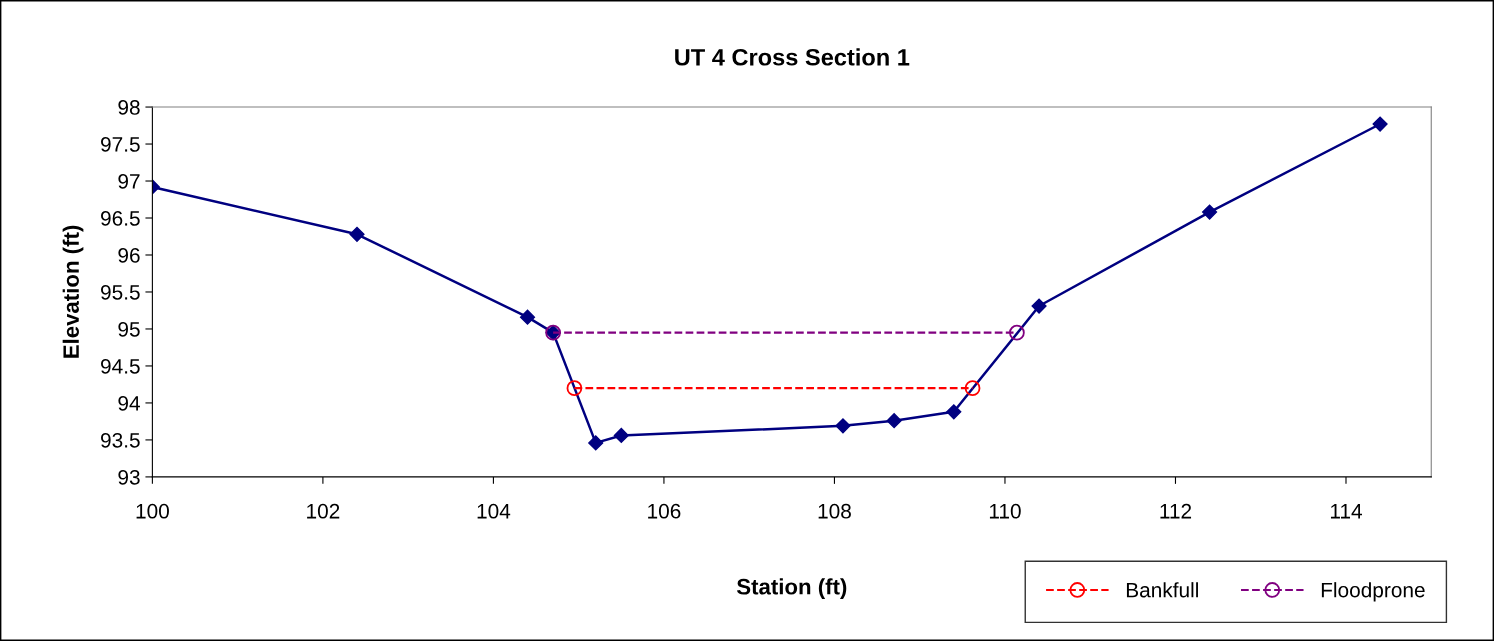 The width and height of the screenshot is (1494, 641). Describe the element at coordinates (120, 440) in the screenshot. I see `y-tick-label: 93.5` at that location.